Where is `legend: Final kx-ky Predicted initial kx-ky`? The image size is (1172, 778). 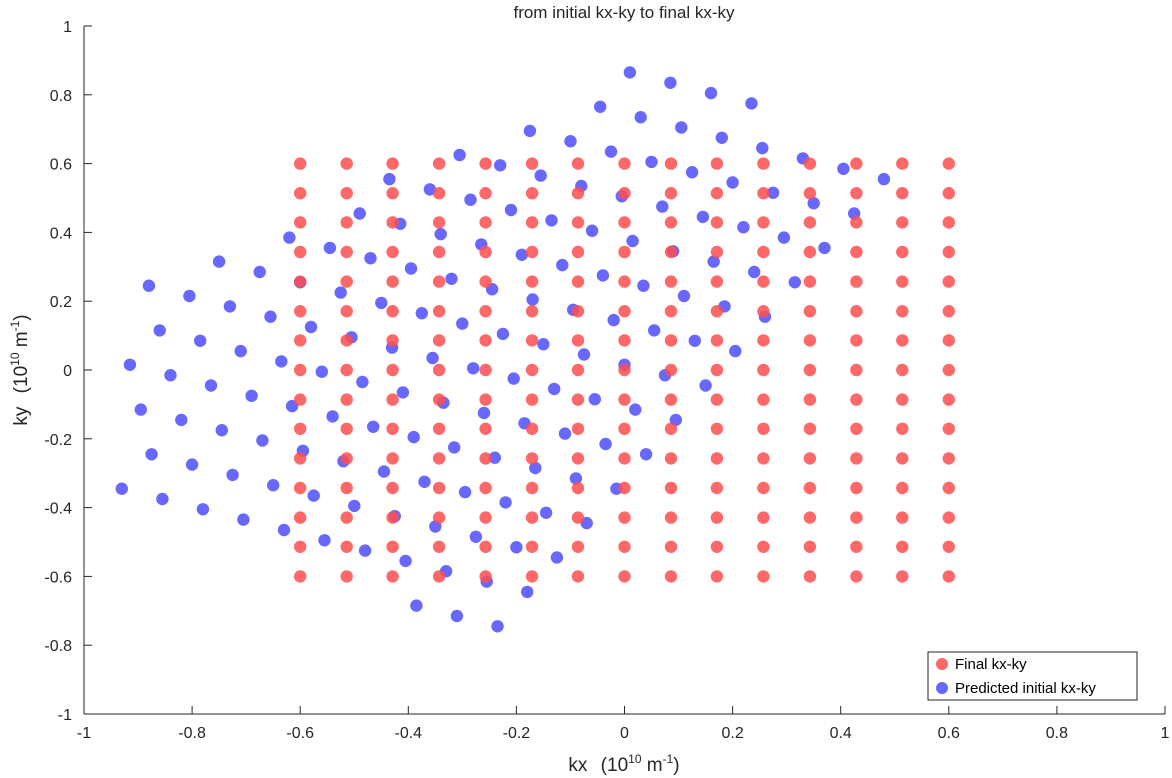 legend: Final kx-ky Predicted initial kx-ky is located at coordinates (1032, 676).